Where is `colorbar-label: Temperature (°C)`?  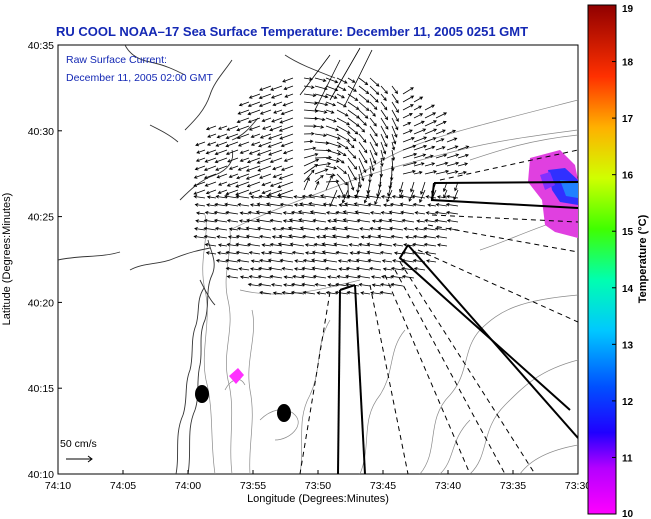
colorbar-label: Temperature (°C) is located at coordinates (643, 258).